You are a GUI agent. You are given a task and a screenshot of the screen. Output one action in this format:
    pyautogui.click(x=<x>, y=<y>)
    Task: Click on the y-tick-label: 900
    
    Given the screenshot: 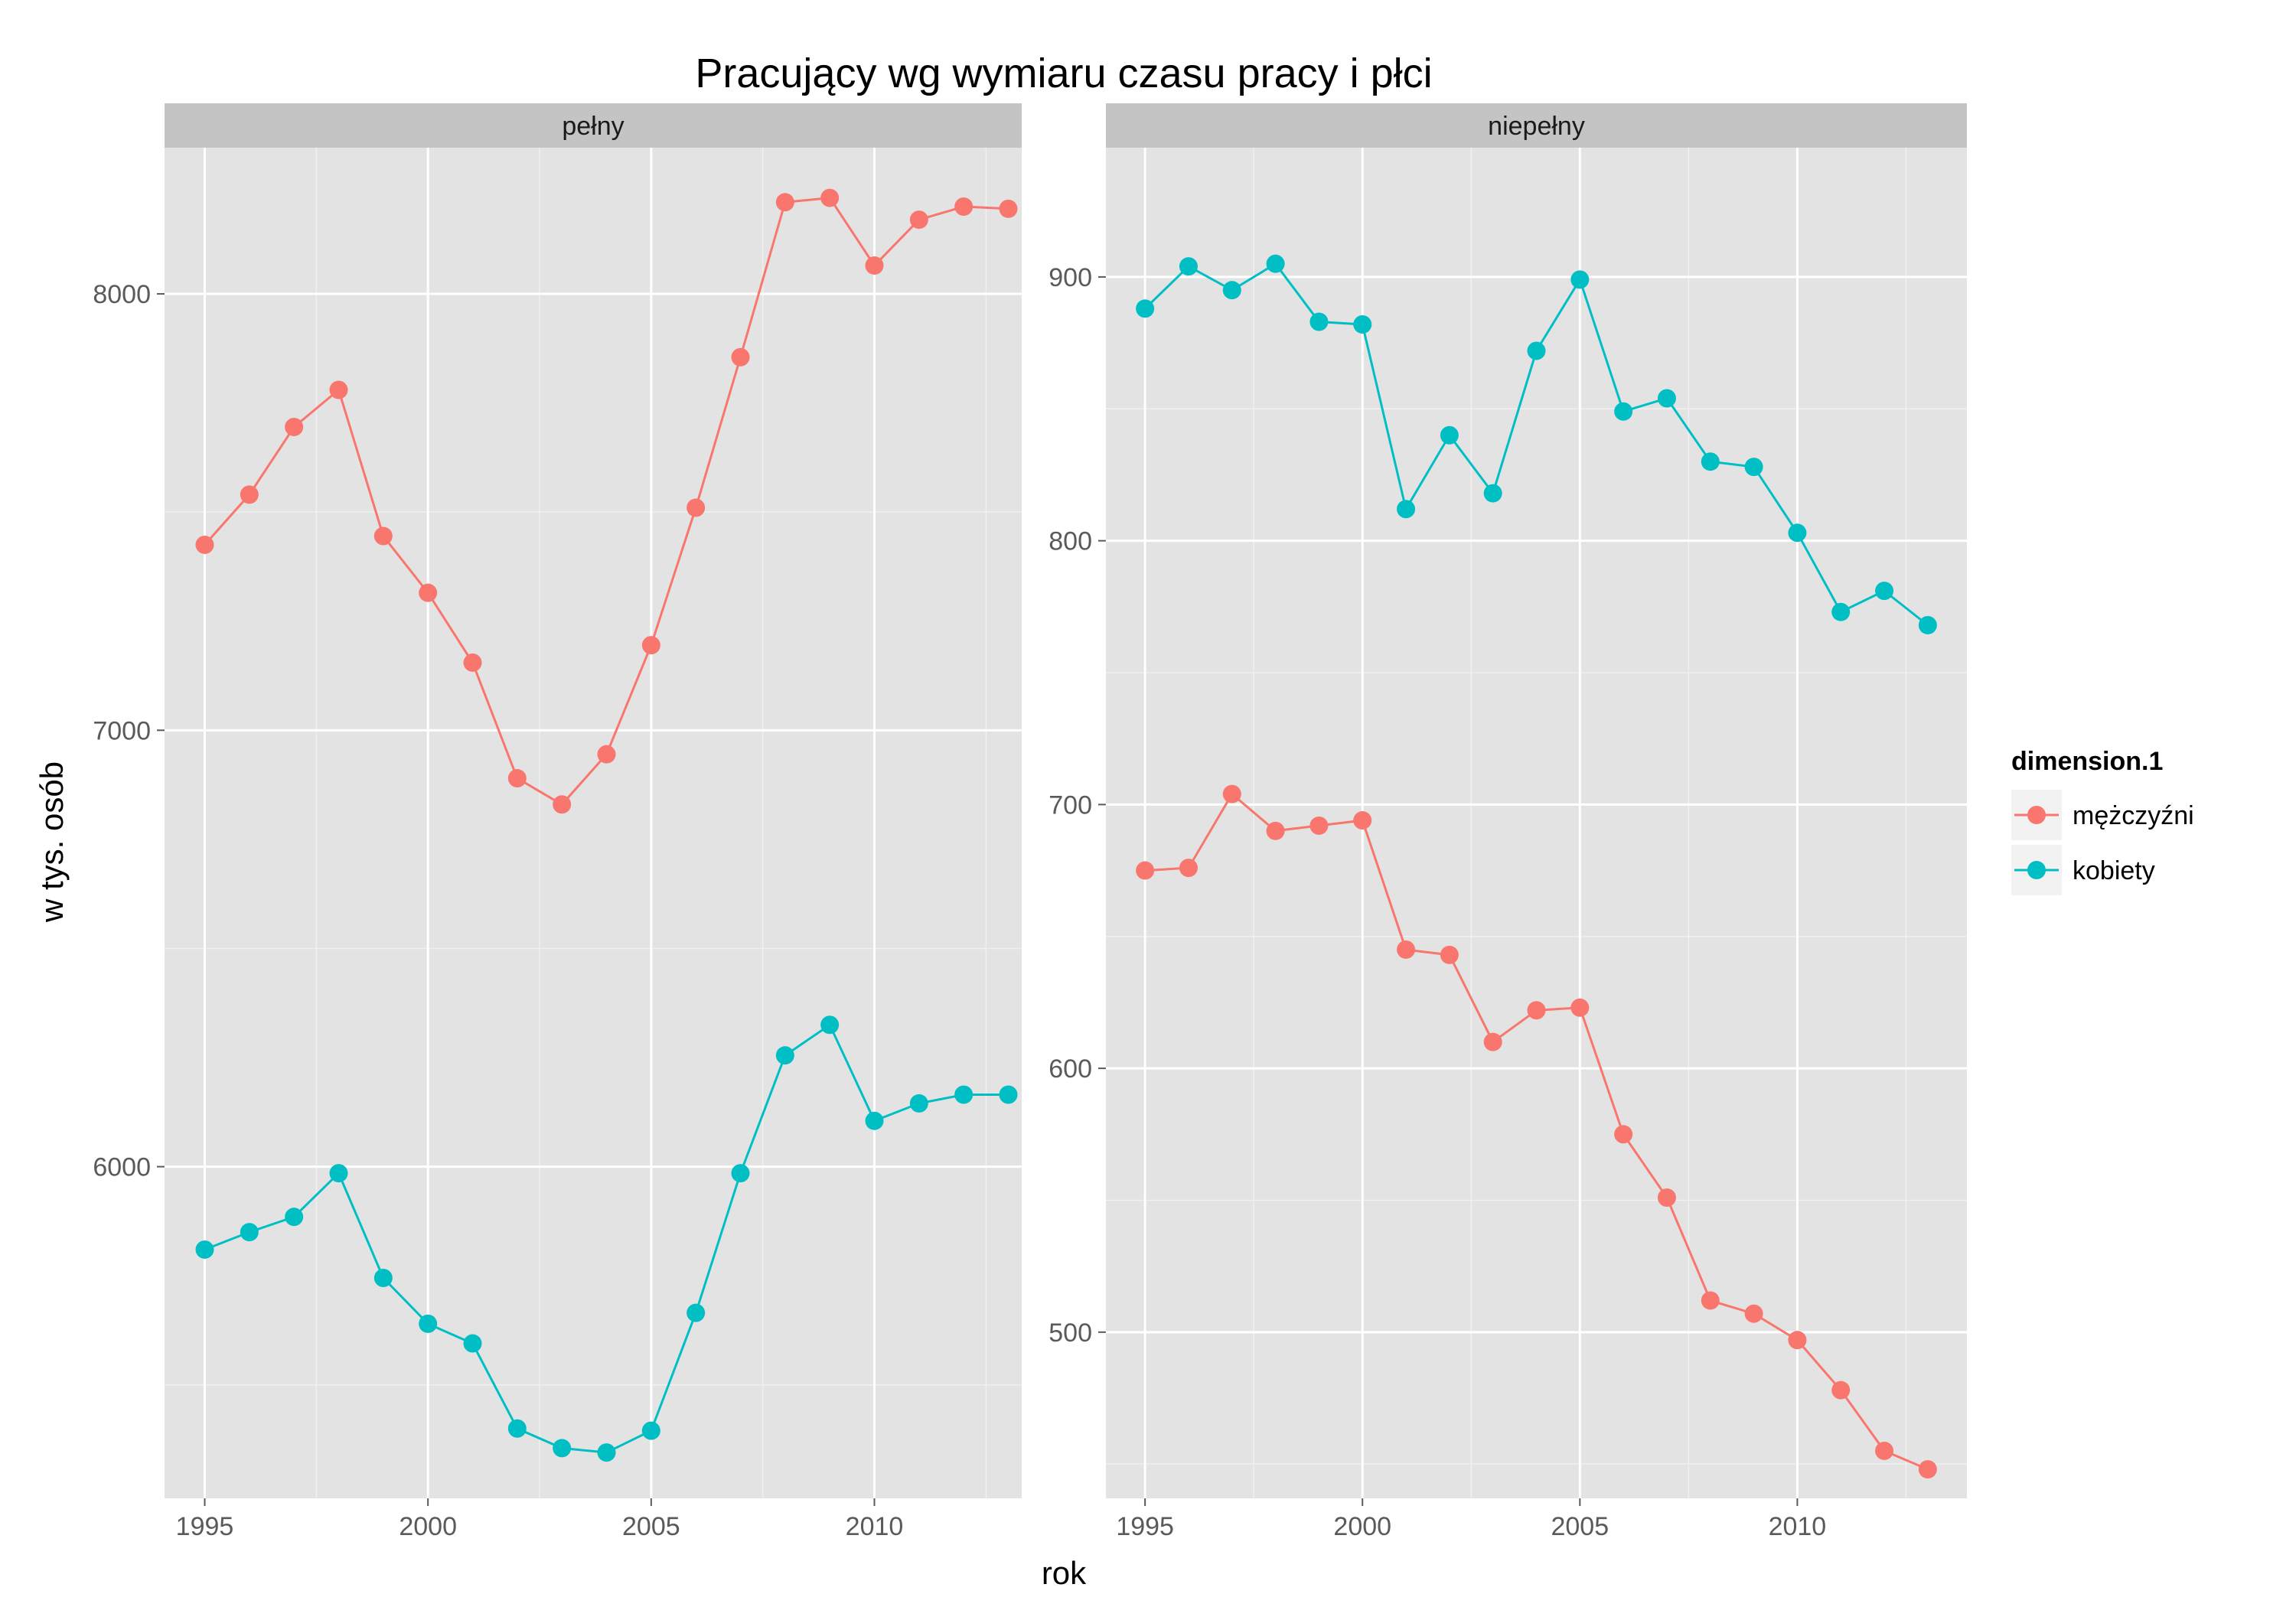 What is the action you would take?
    pyautogui.click(x=1070, y=277)
    